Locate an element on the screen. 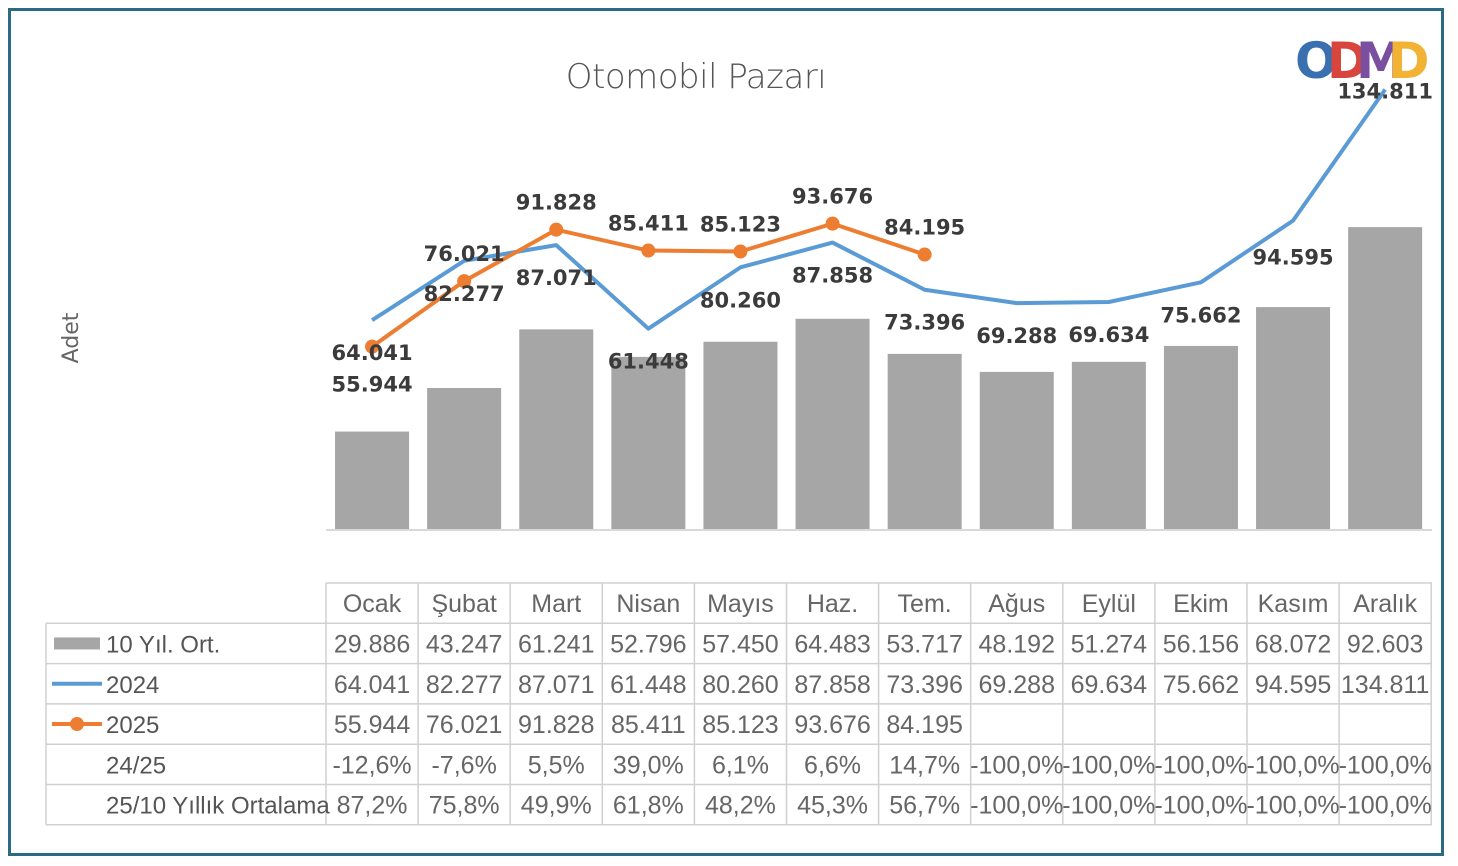 The height and width of the screenshot is (866, 1458). table-cell: 56,7% is located at coordinates (924, 806).